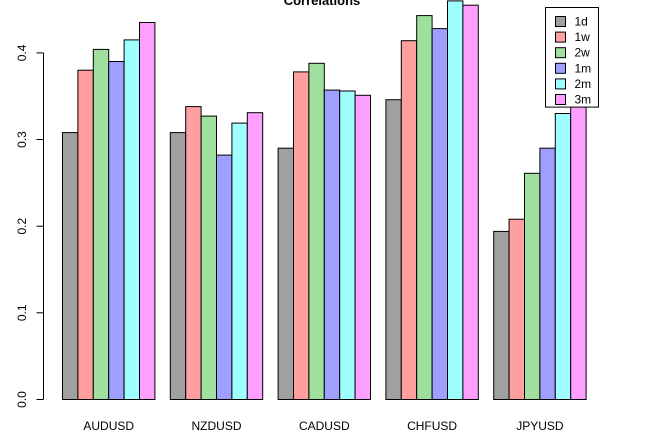  I want to click on legend-swatch-1w, so click(560, 37).